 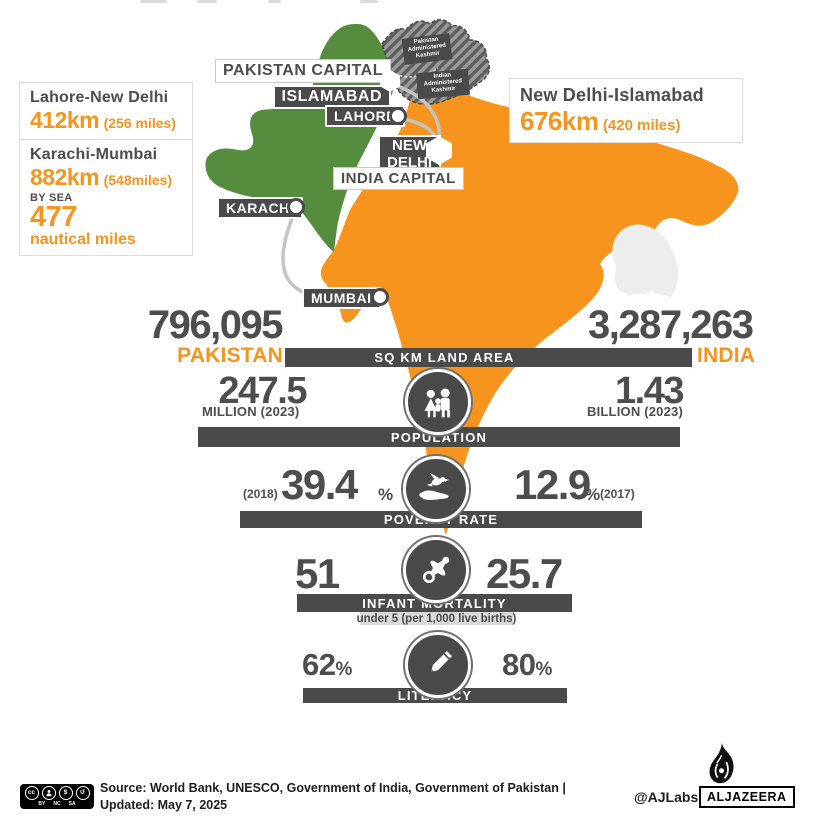 I want to click on pakistan-poverty-year: (2018), so click(x=260, y=494).